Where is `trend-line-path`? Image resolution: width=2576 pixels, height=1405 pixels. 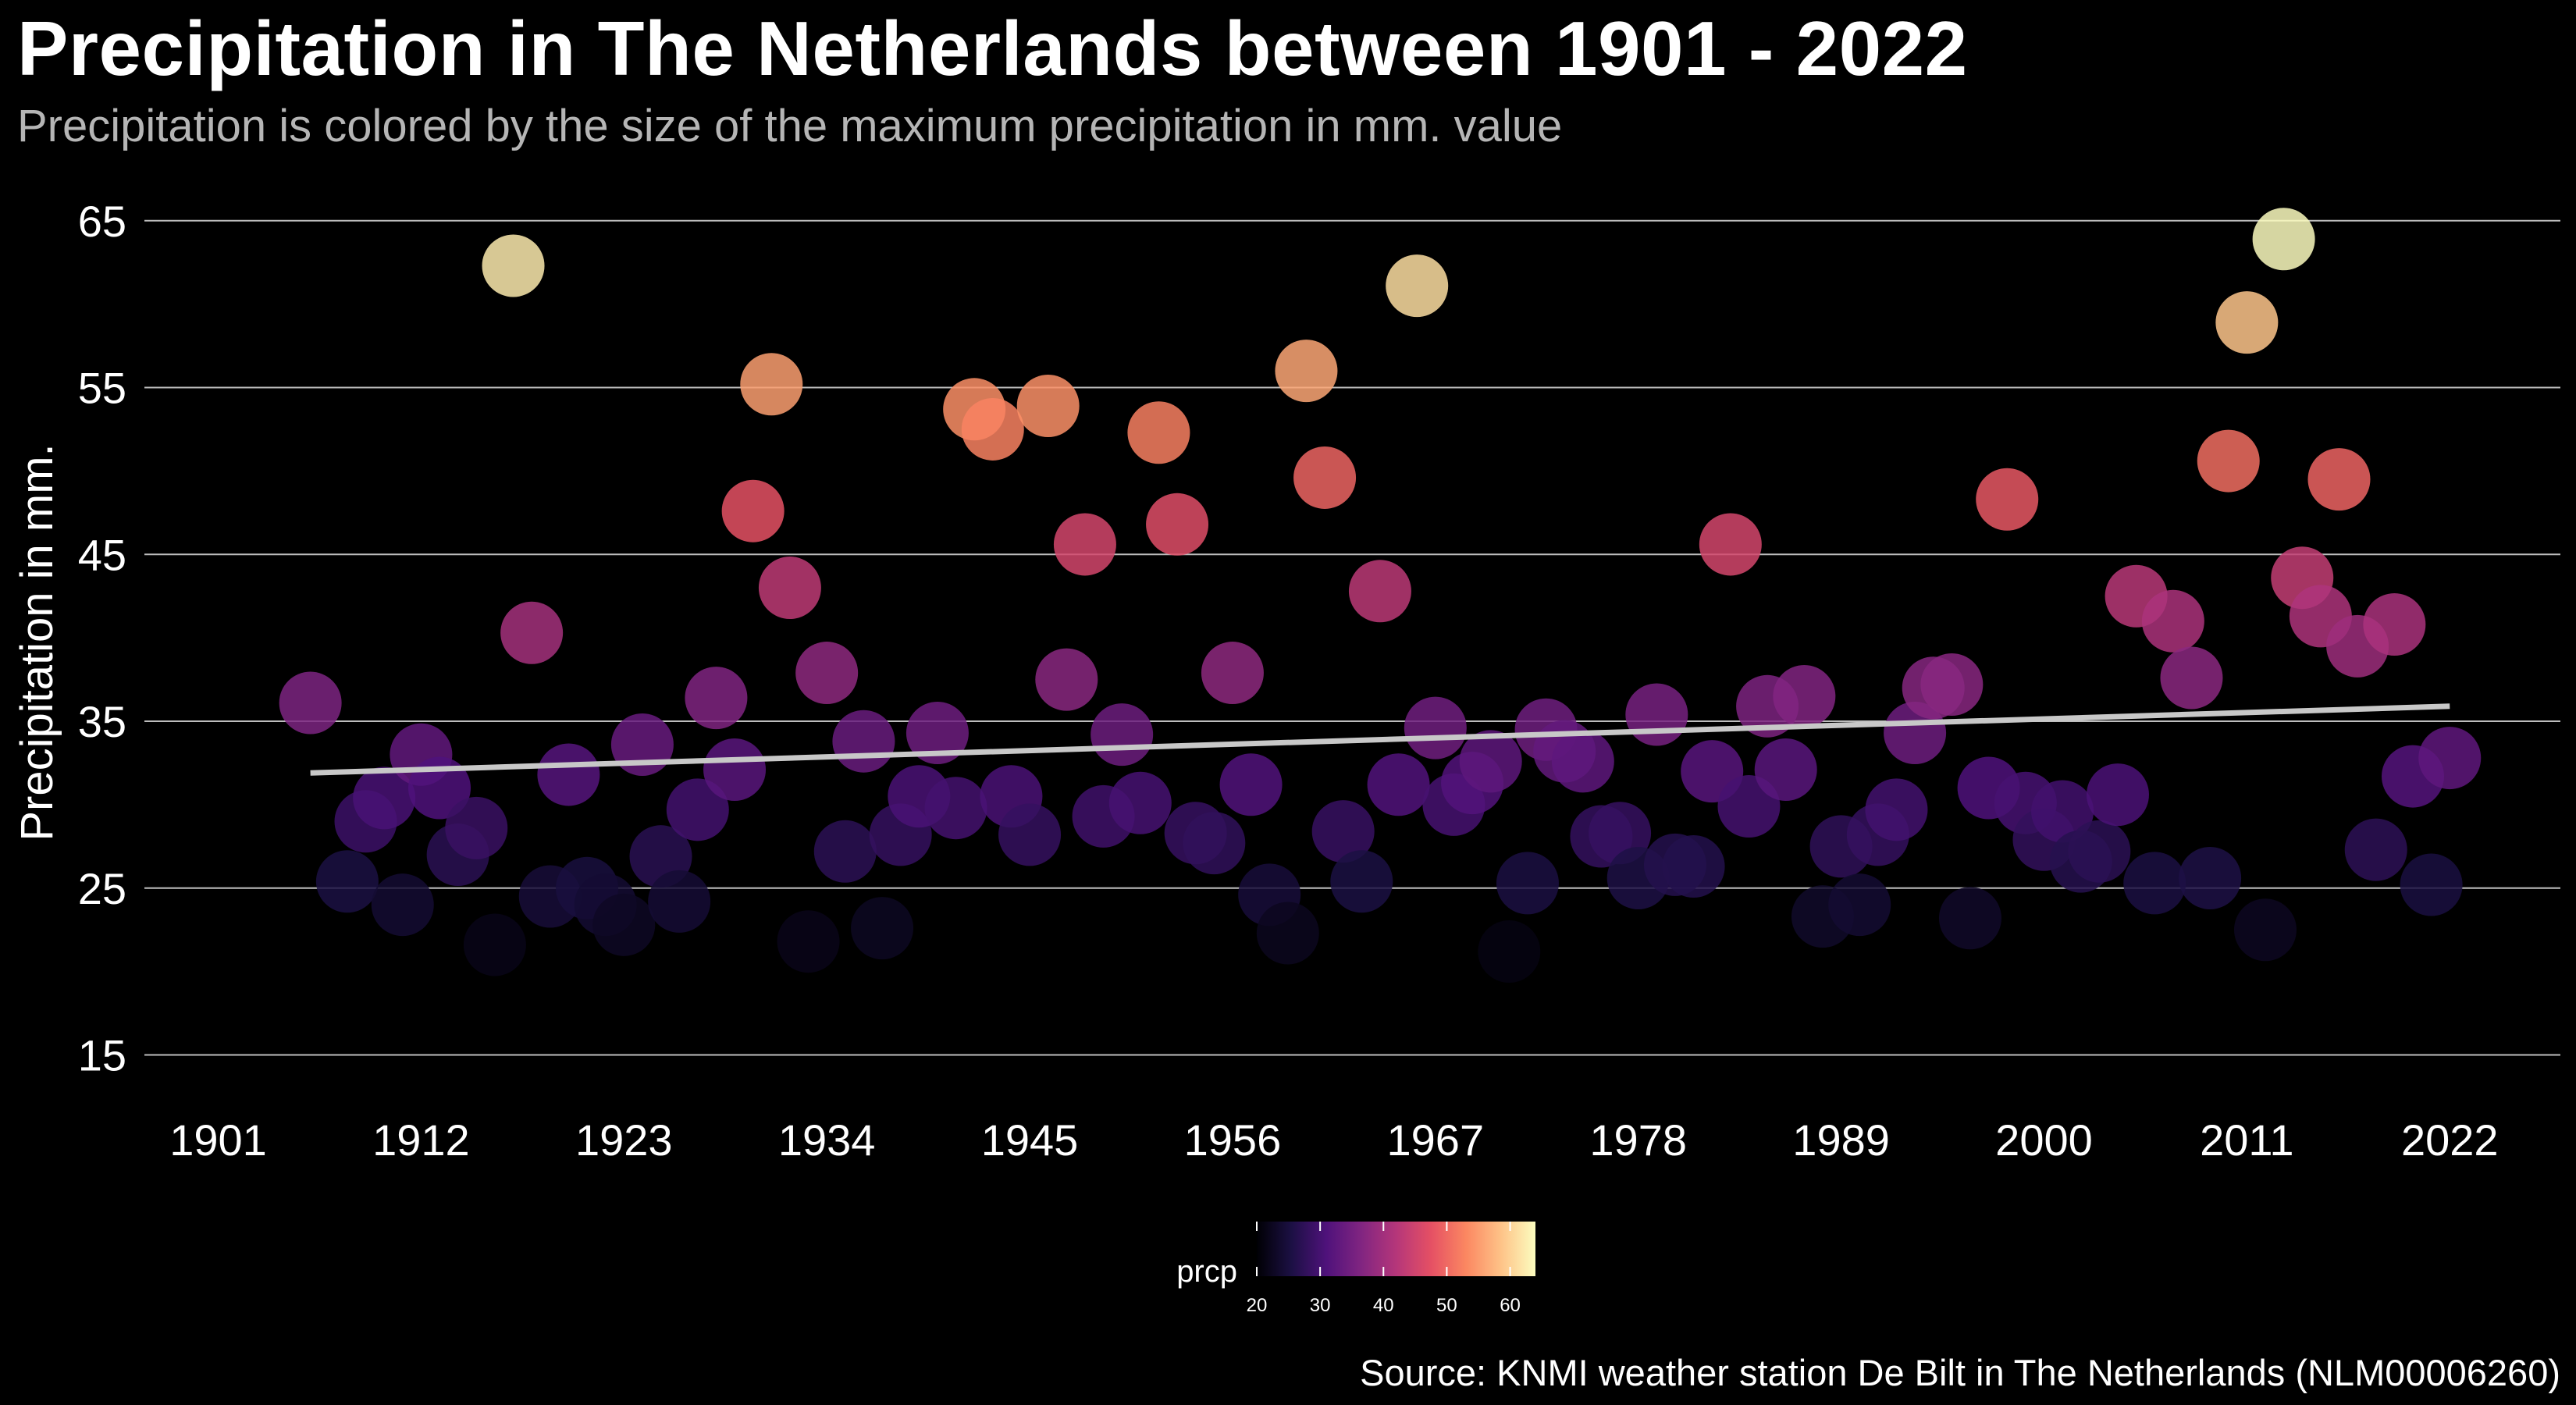 trend-line-path is located at coordinates (1380, 740).